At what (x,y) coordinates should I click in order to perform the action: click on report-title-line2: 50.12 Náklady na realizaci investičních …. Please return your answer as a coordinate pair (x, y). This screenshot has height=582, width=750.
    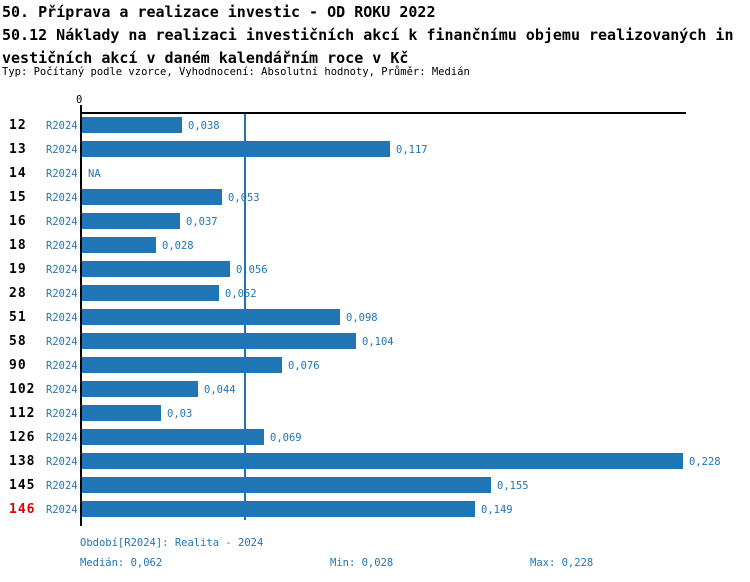
    Looking at the image, I should click on (368, 35).